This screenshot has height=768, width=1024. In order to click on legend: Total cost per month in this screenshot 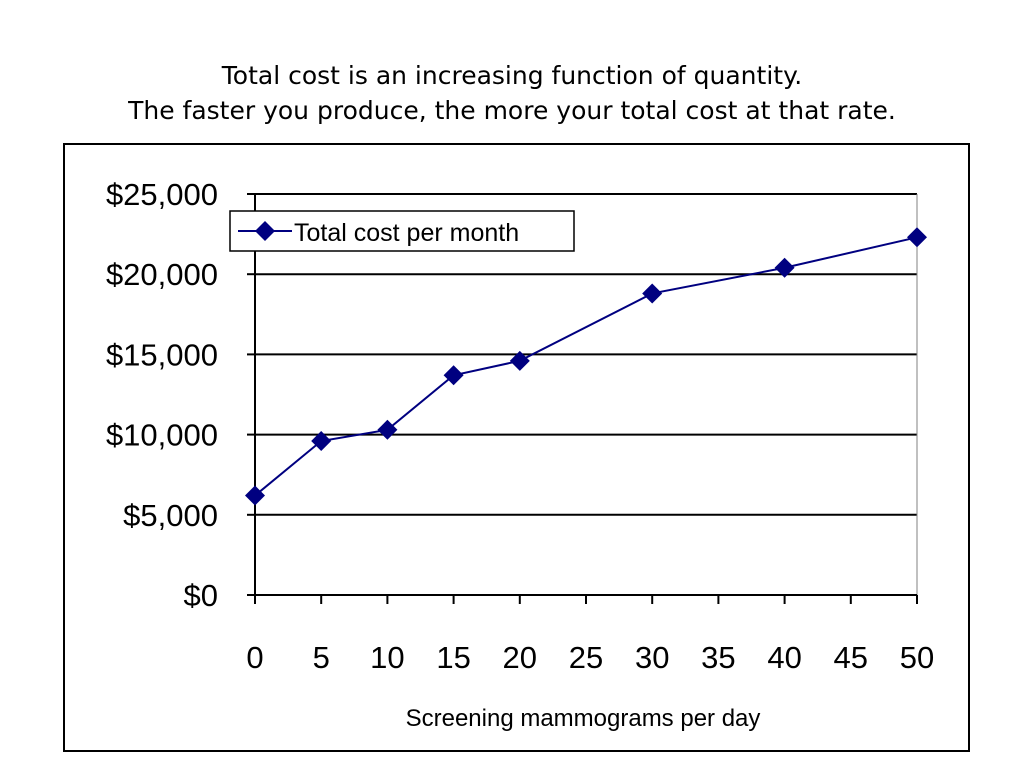, I will do `click(402, 231)`.